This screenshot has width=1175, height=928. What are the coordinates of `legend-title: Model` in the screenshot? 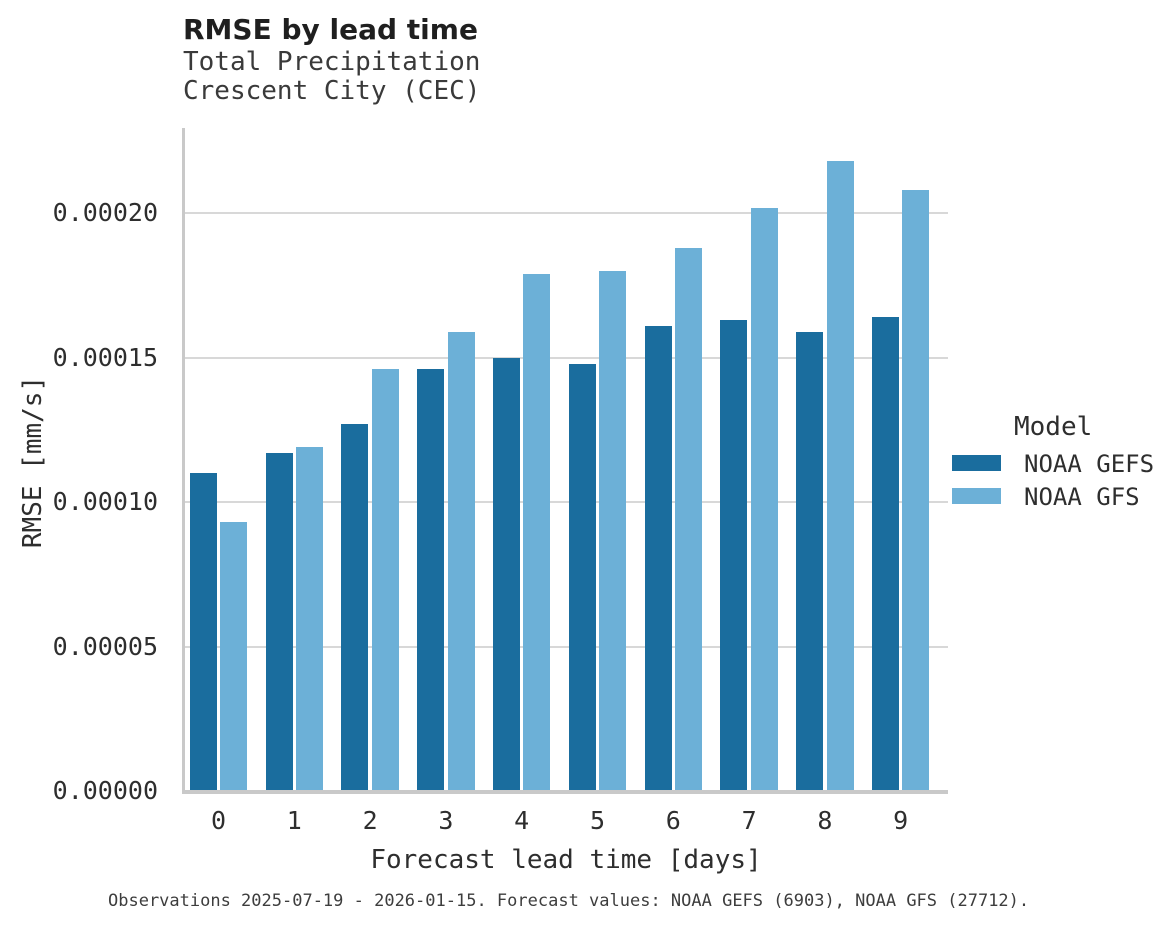 It's located at (1053, 427).